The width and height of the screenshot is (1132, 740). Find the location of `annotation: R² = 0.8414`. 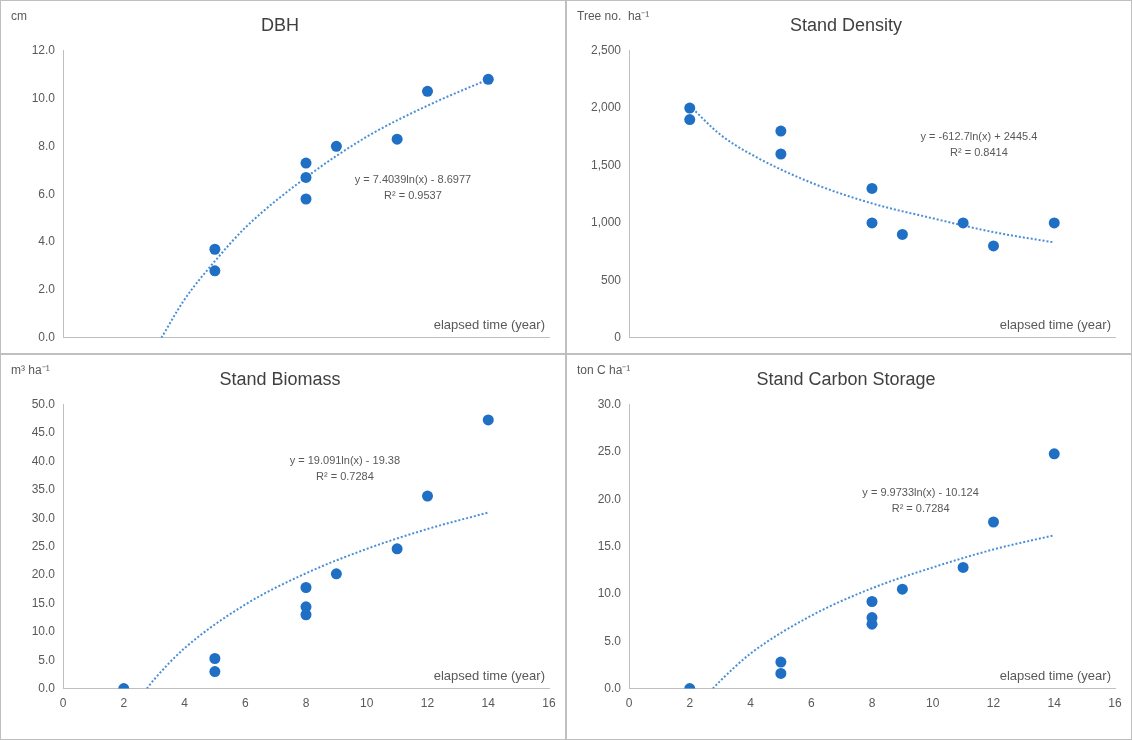

annotation: R² = 0.8414 is located at coordinates (979, 151).